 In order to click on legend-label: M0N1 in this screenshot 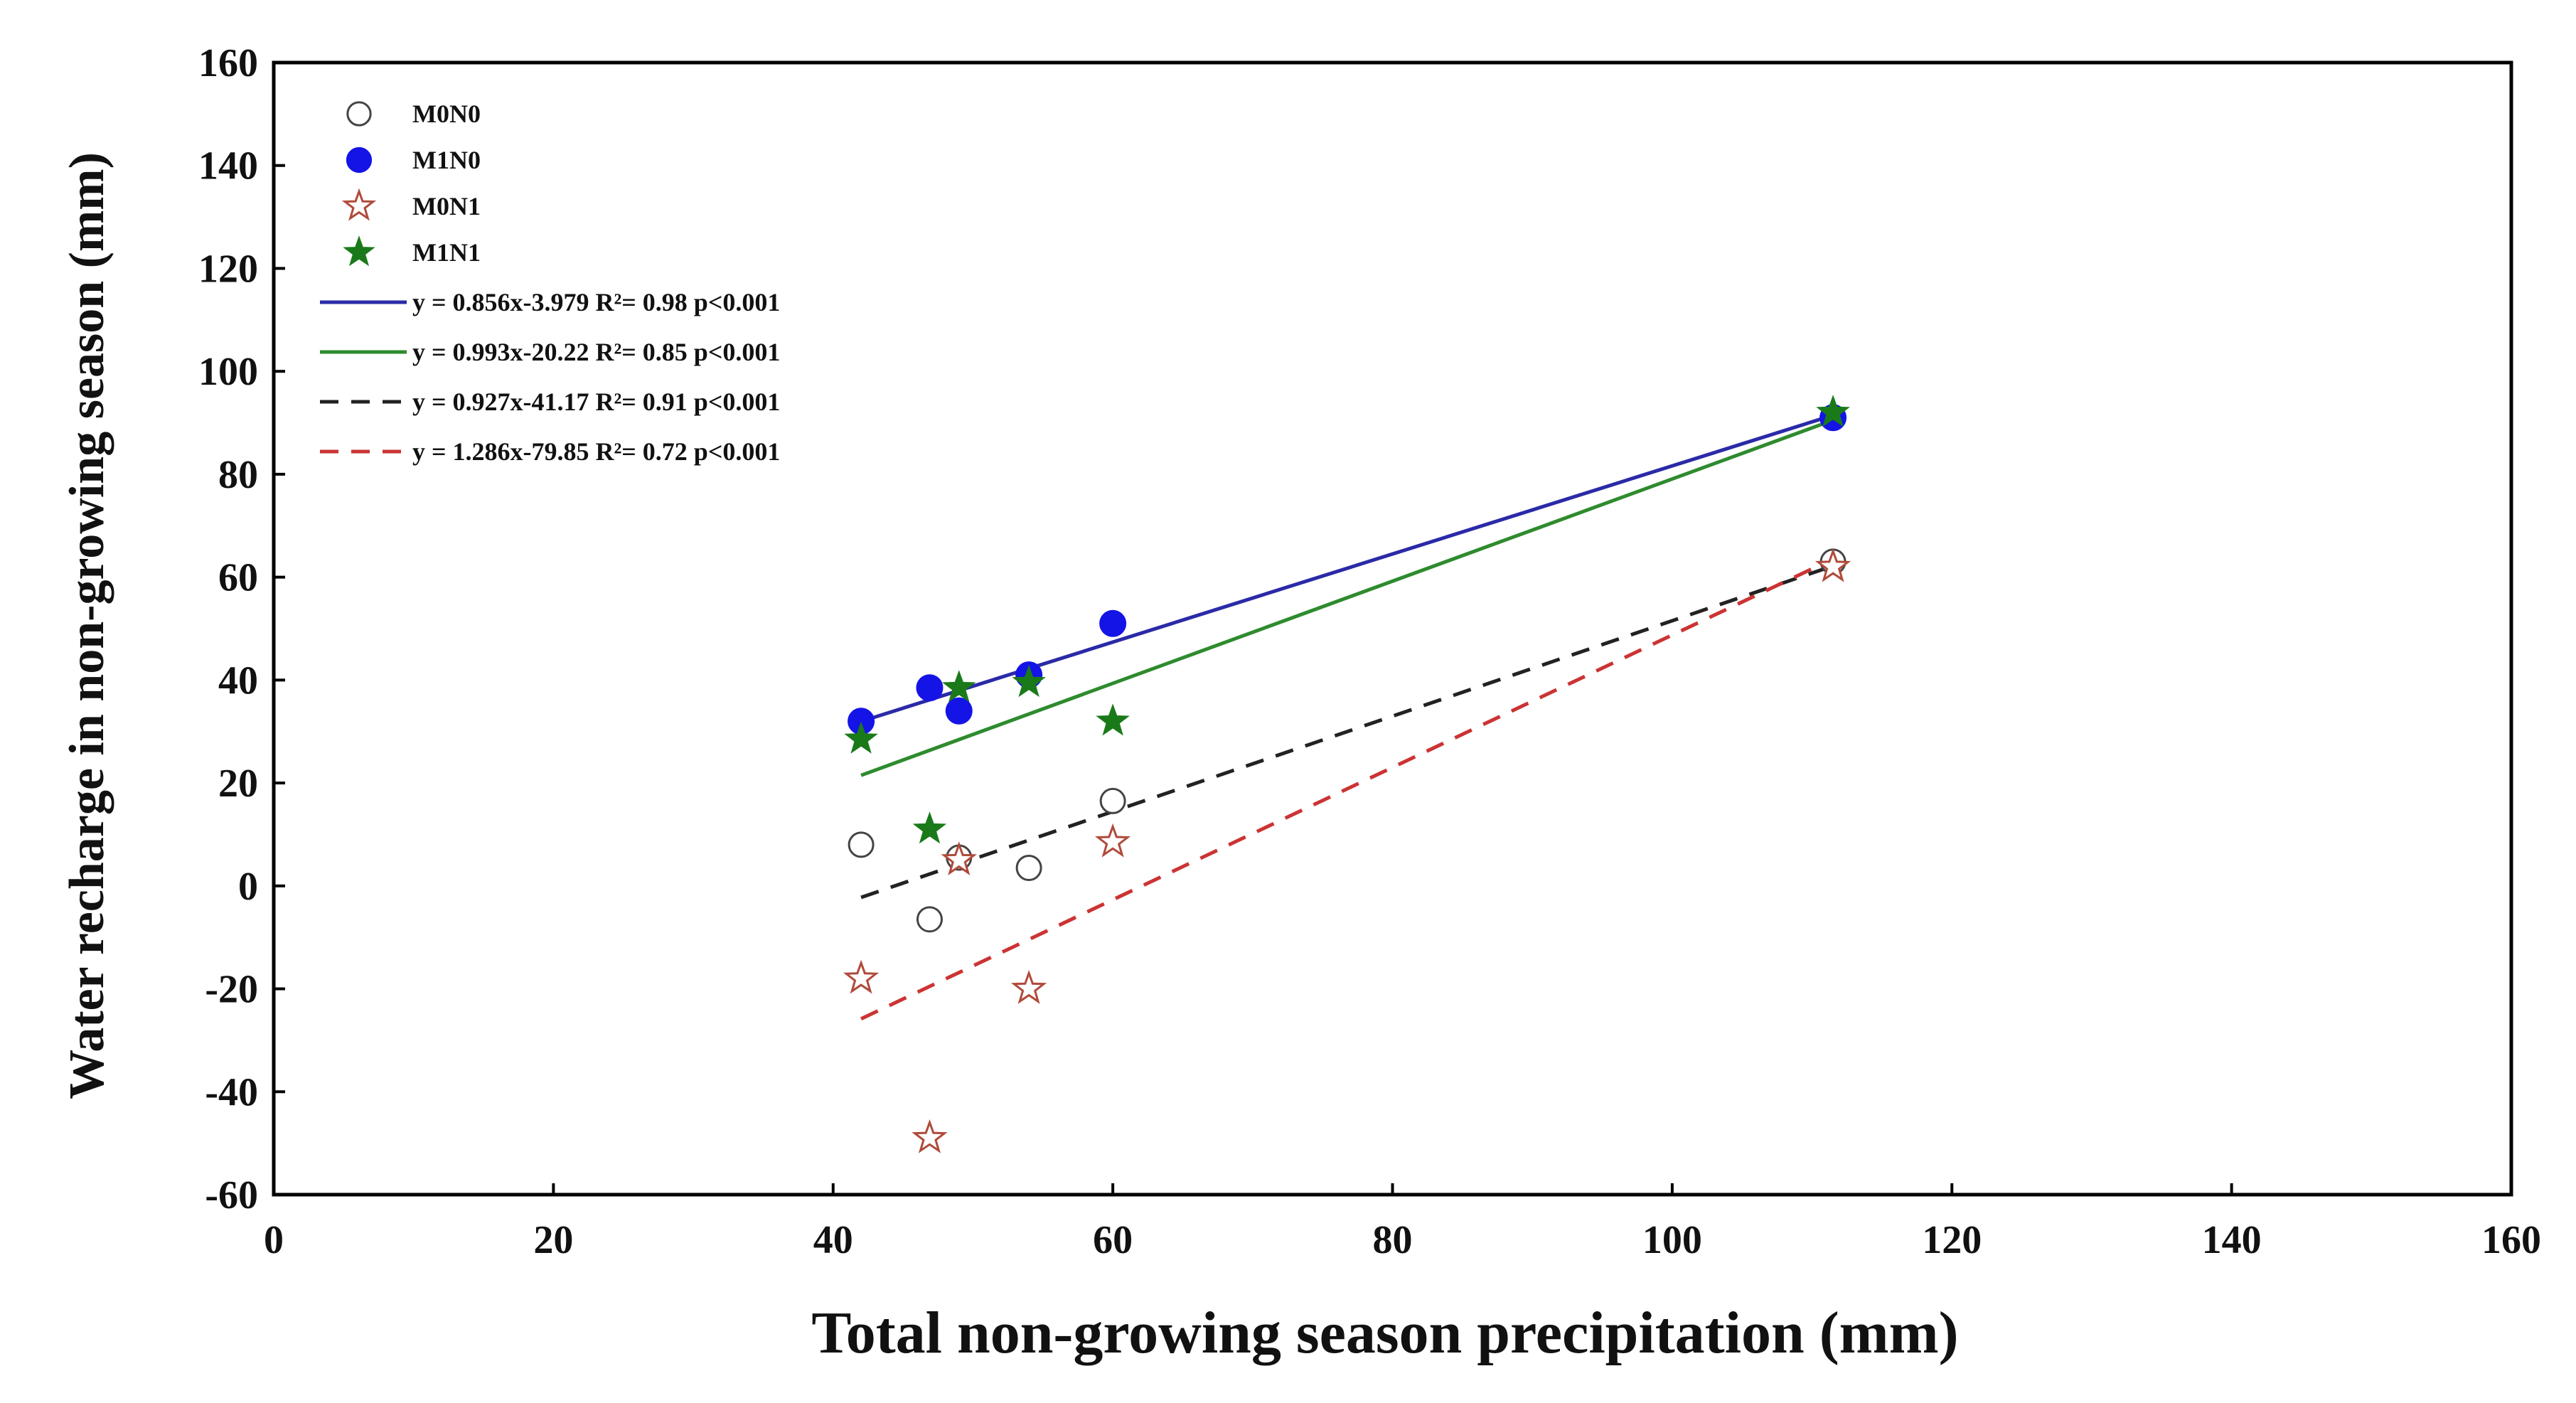, I will do `click(446, 206)`.